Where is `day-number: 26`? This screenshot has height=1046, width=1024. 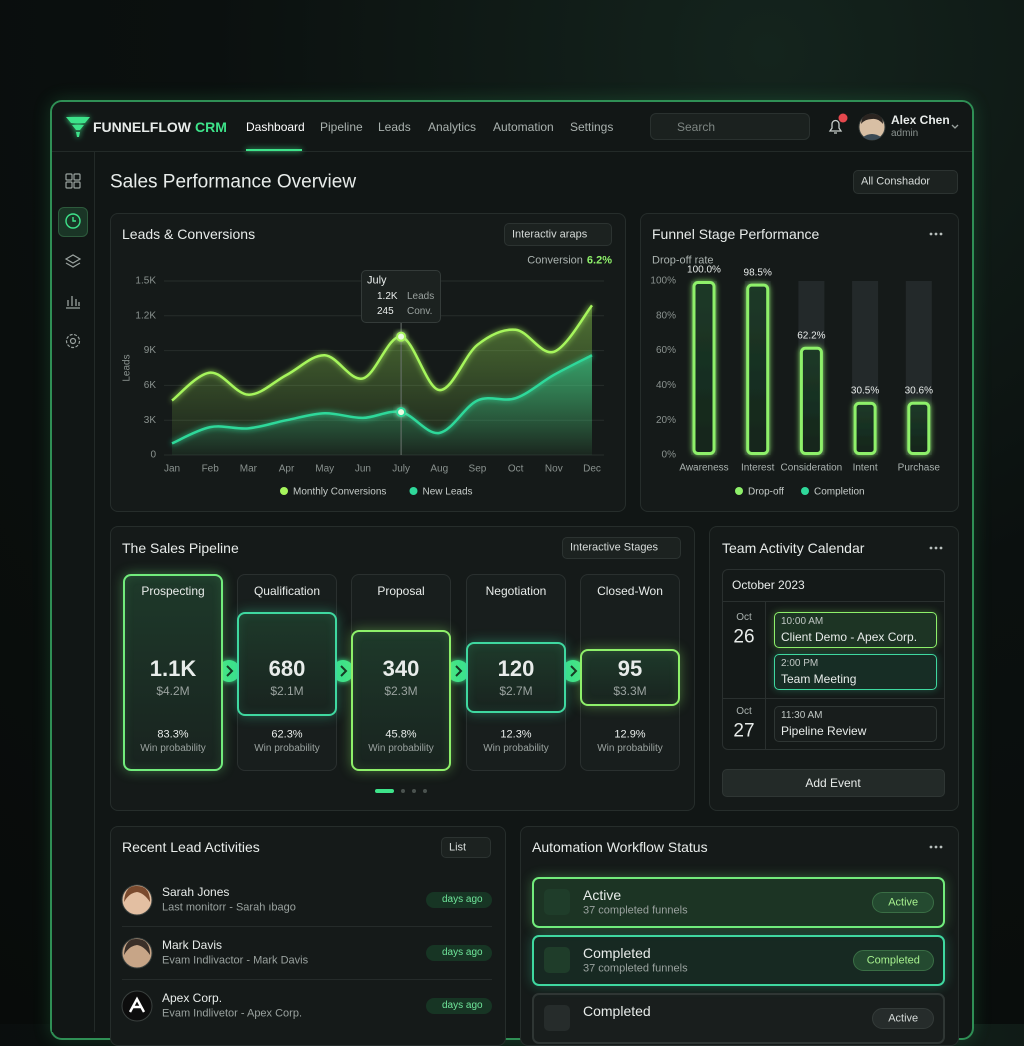
day-number: 26 is located at coordinates (744, 637).